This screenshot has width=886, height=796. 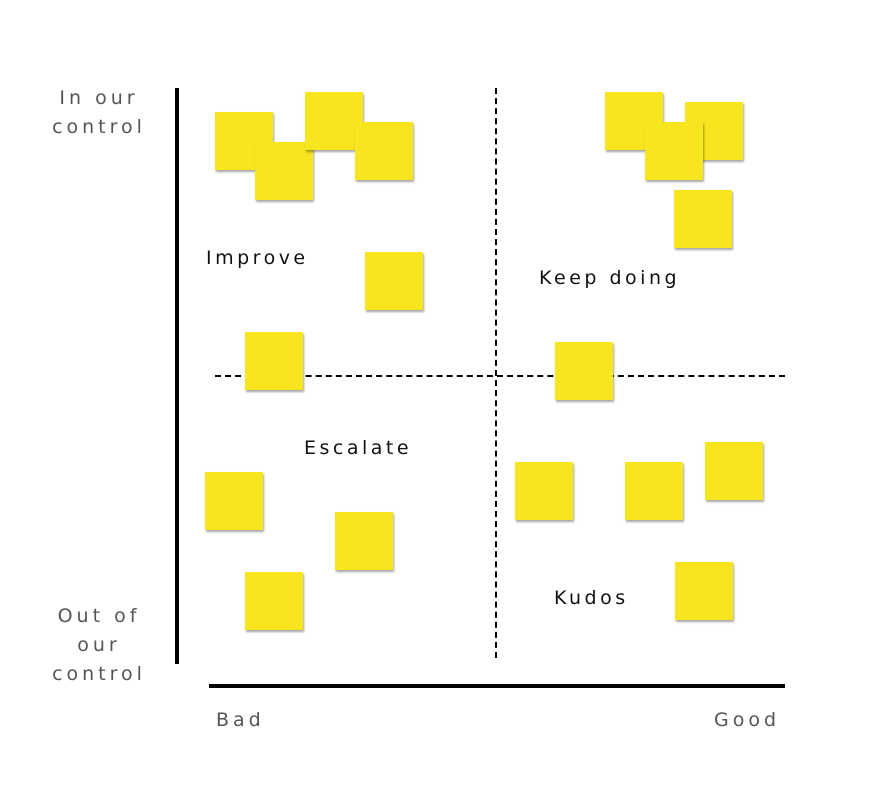 I want to click on quadrant-label-improve: Improve, so click(x=257, y=258).